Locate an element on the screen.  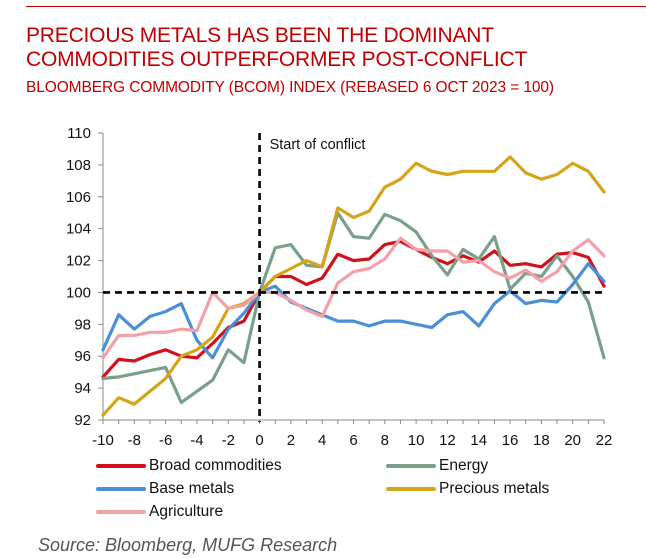
legend-item-agri: Agriculture is located at coordinates (159, 512).